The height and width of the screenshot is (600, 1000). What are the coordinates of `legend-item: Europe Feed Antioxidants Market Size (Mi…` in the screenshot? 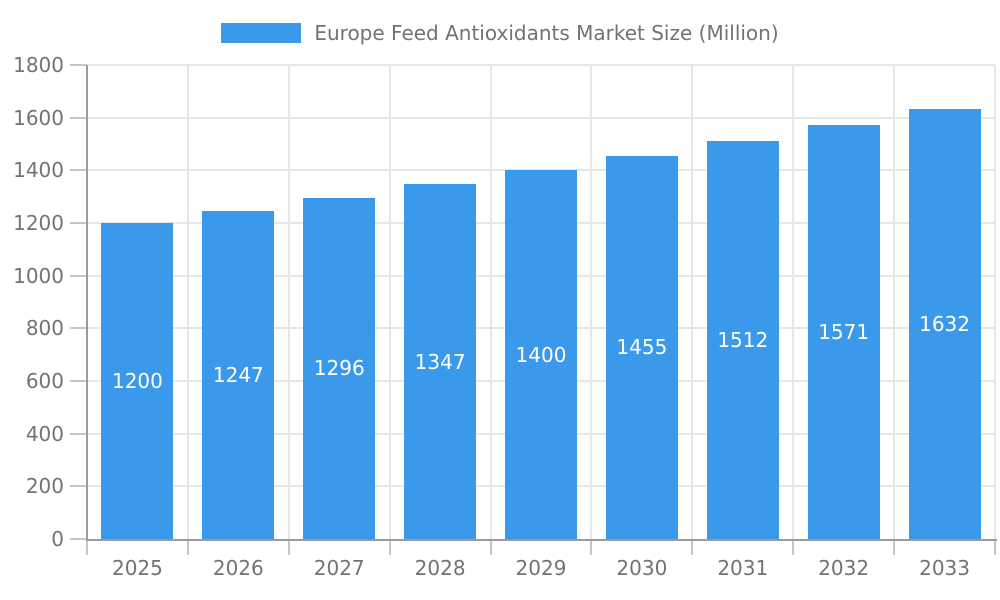 It's located at (500, 33).